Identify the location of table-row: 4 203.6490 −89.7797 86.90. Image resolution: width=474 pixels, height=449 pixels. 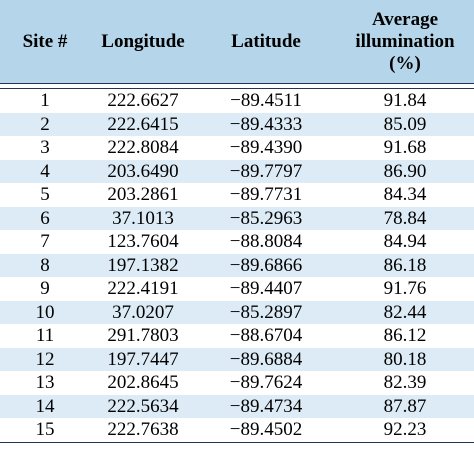
(237, 171).